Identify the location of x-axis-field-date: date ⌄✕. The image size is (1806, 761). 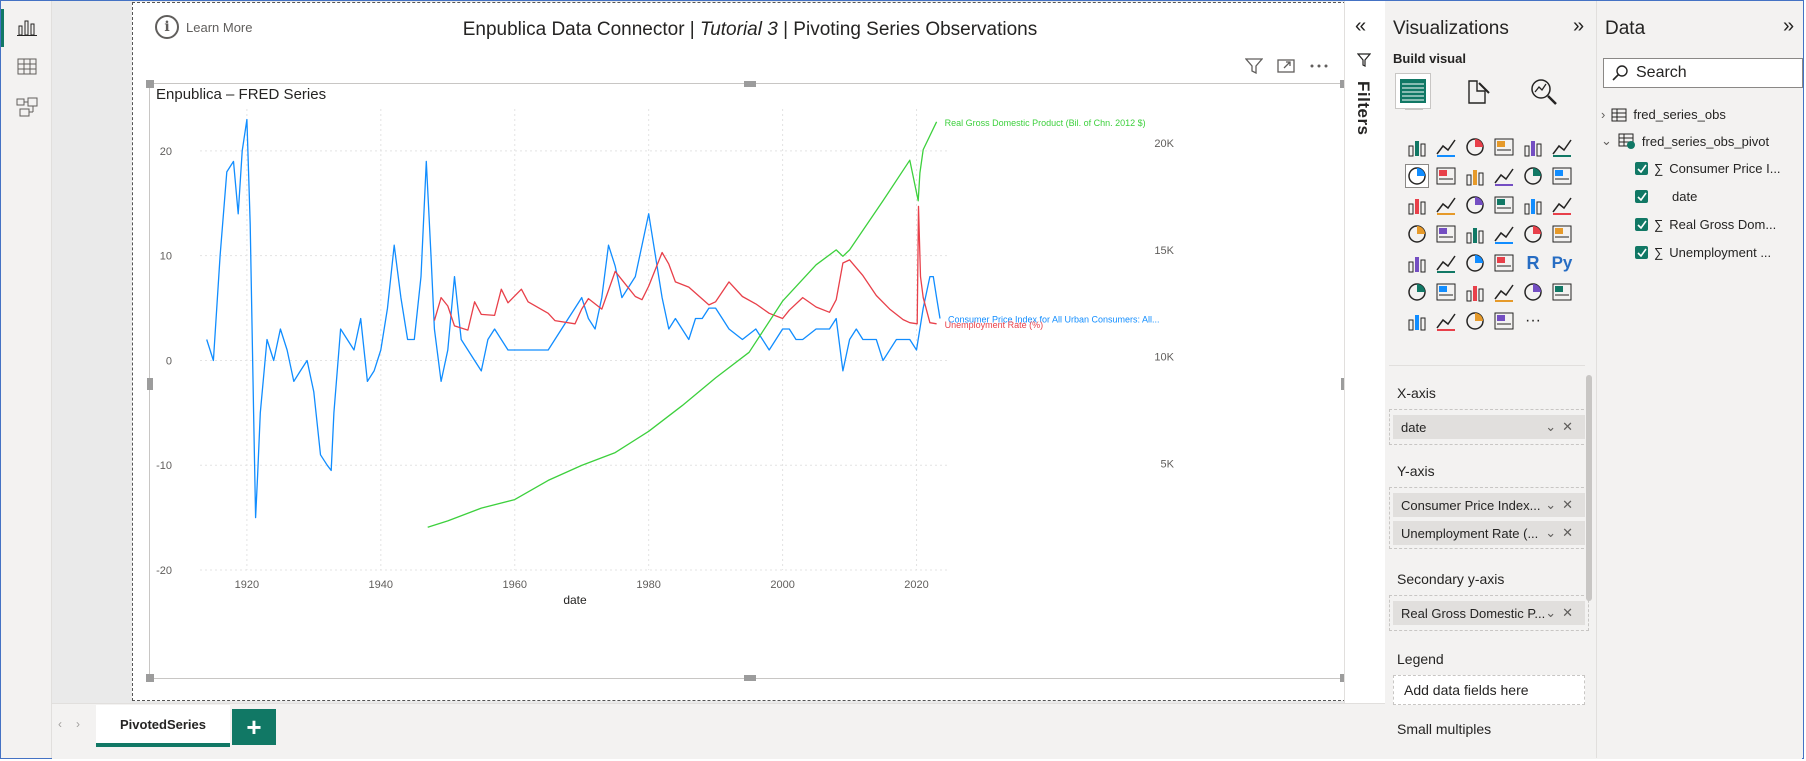
(1489, 427).